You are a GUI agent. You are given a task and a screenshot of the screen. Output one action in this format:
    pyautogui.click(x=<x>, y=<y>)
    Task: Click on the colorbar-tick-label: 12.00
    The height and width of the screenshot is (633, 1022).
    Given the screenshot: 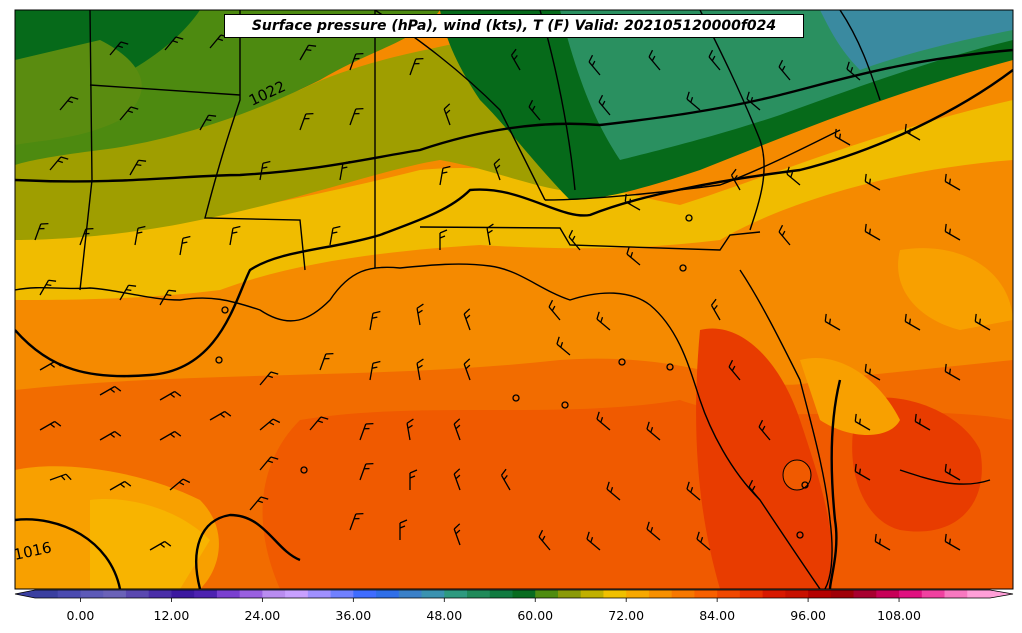 What is the action you would take?
    pyautogui.click(x=172, y=615)
    